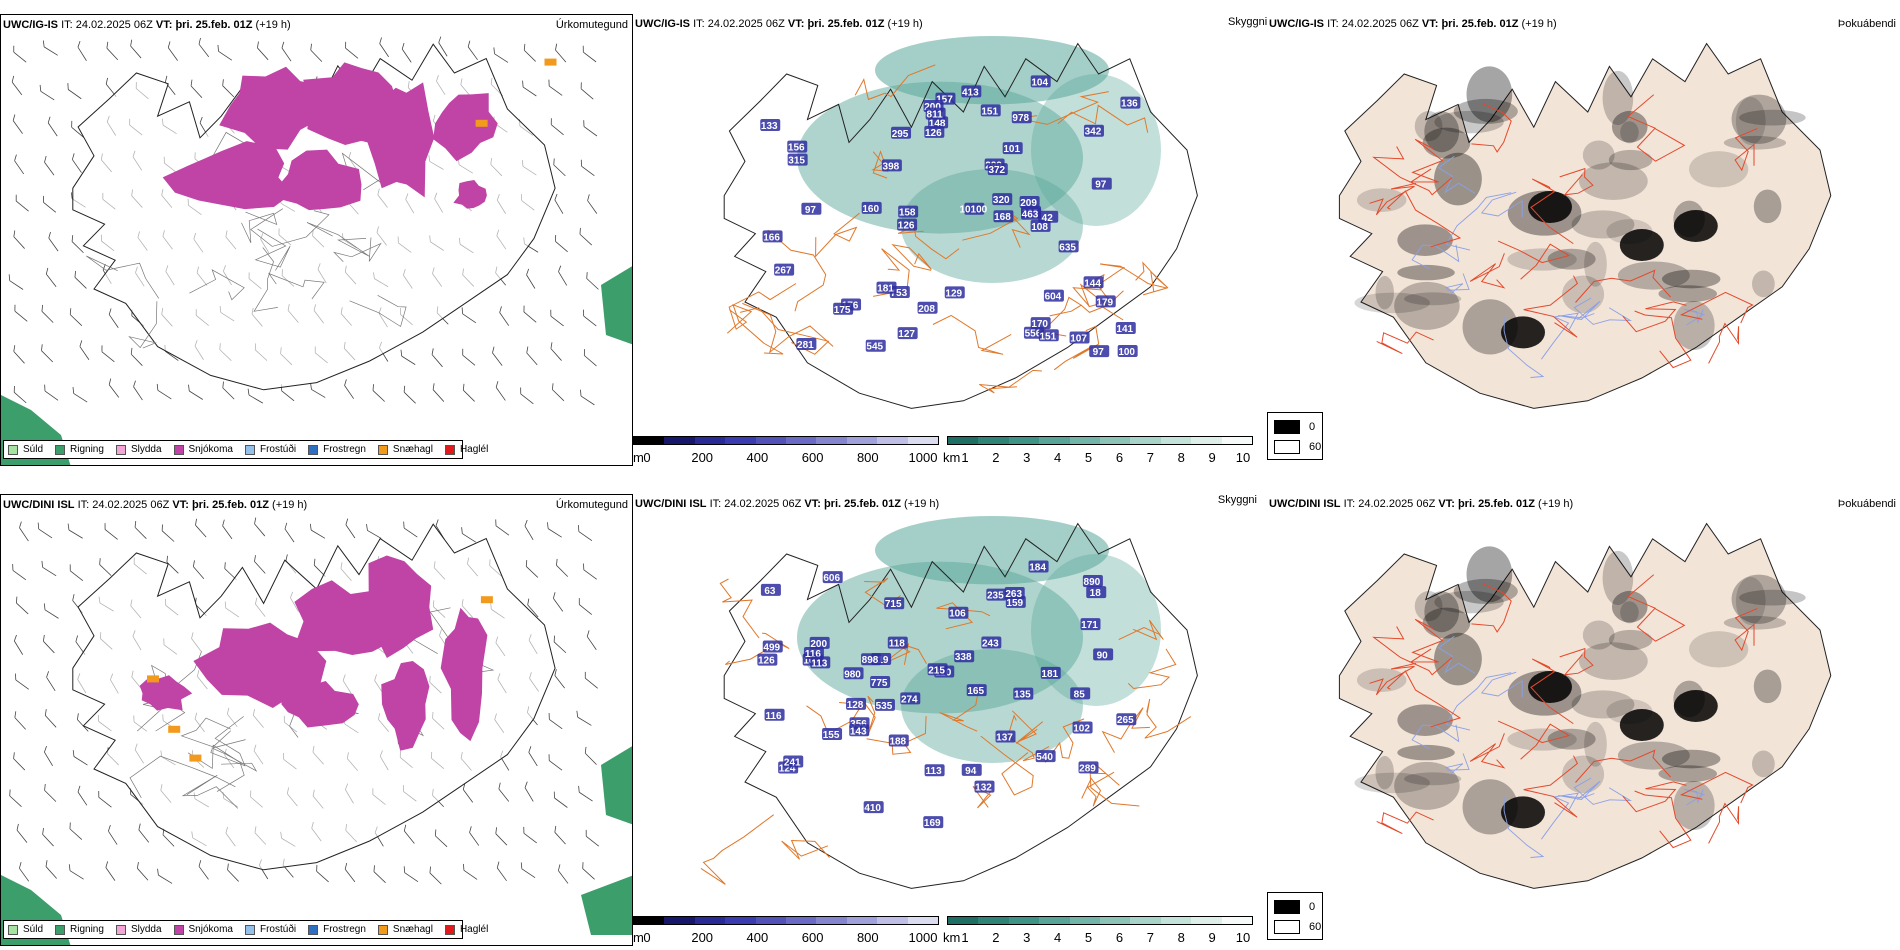  What do you see at coordinates (788, 451) in the screenshot?
I see `cloud-base-colorbar: m 0 200 400 600 800 1000` at bounding box center [788, 451].